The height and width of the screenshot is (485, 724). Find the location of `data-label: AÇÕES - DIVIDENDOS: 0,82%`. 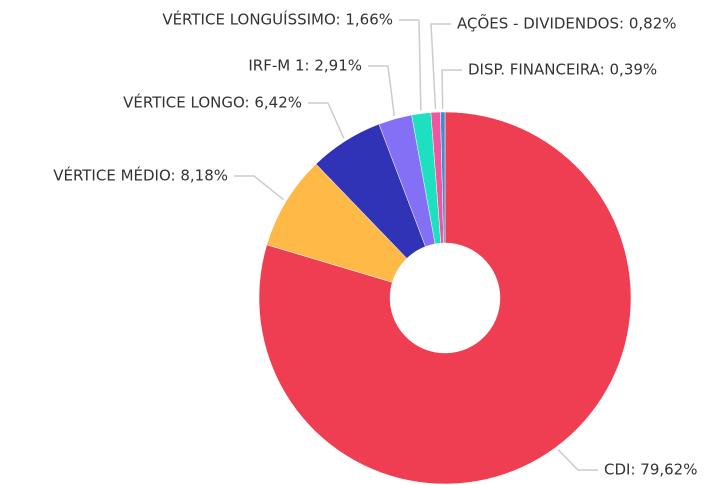

data-label: AÇÕES - DIVIDENDOS: 0,82% is located at coordinates (567, 23).